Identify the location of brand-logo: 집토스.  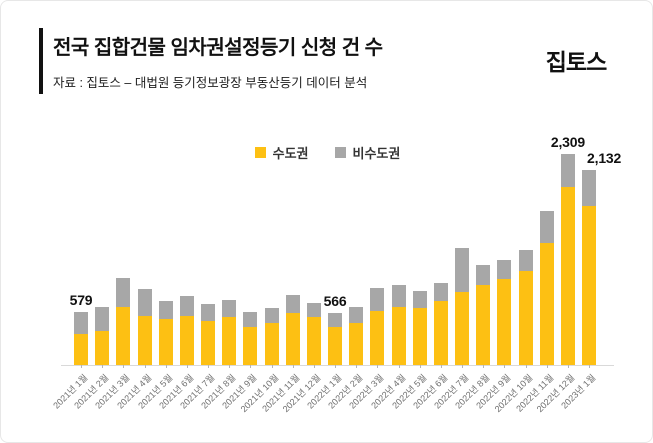
(576, 62).